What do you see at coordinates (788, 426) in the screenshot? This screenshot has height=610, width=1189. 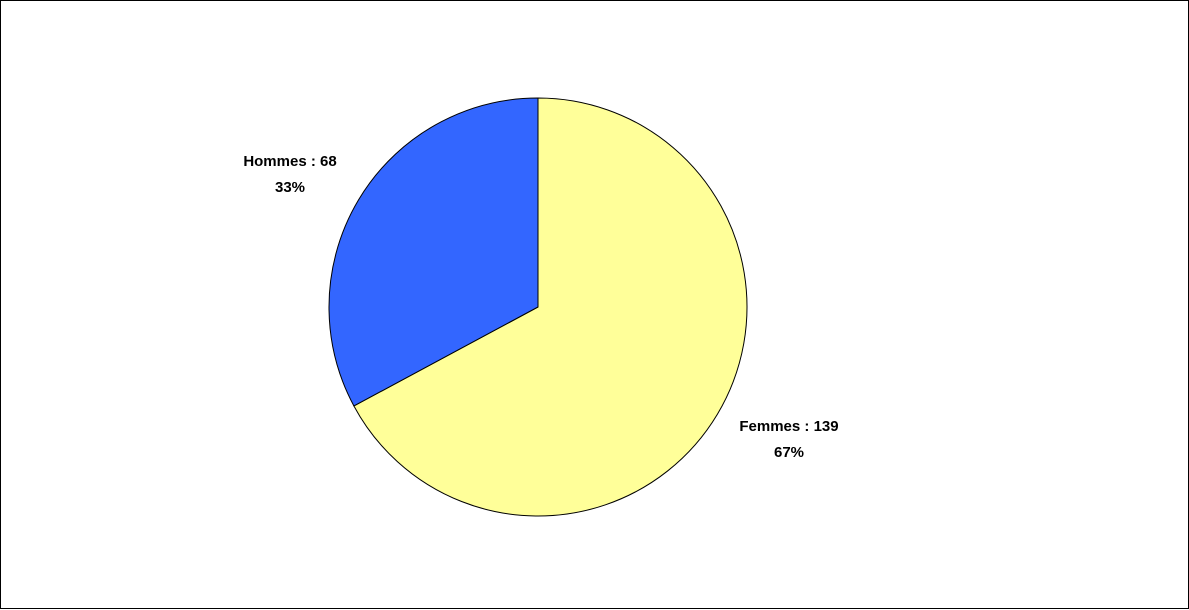 I see `slice-label-femmes: Femmes : 139` at bounding box center [788, 426].